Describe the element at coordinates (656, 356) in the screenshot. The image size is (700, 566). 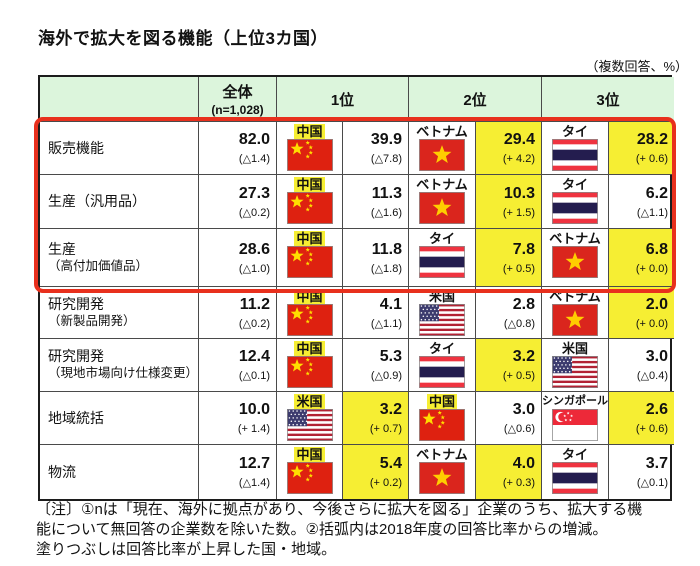
I see `rank3-value-number: 3.0` at that location.